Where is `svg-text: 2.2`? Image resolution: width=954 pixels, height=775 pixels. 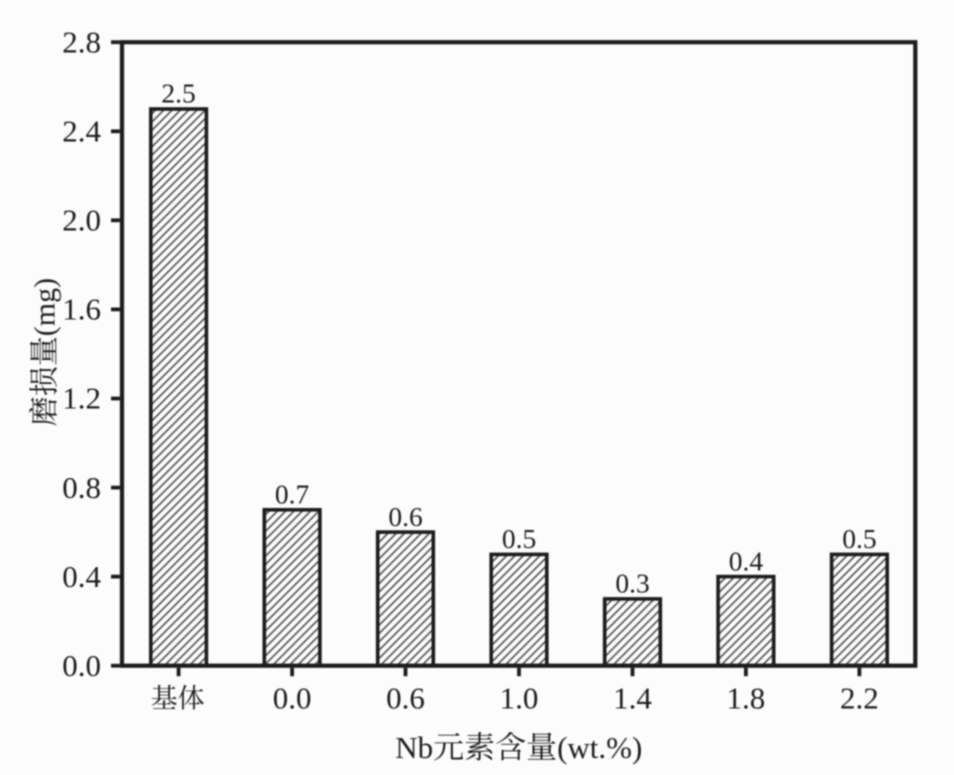 svg-text: 2.2 is located at coordinates (859, 698).